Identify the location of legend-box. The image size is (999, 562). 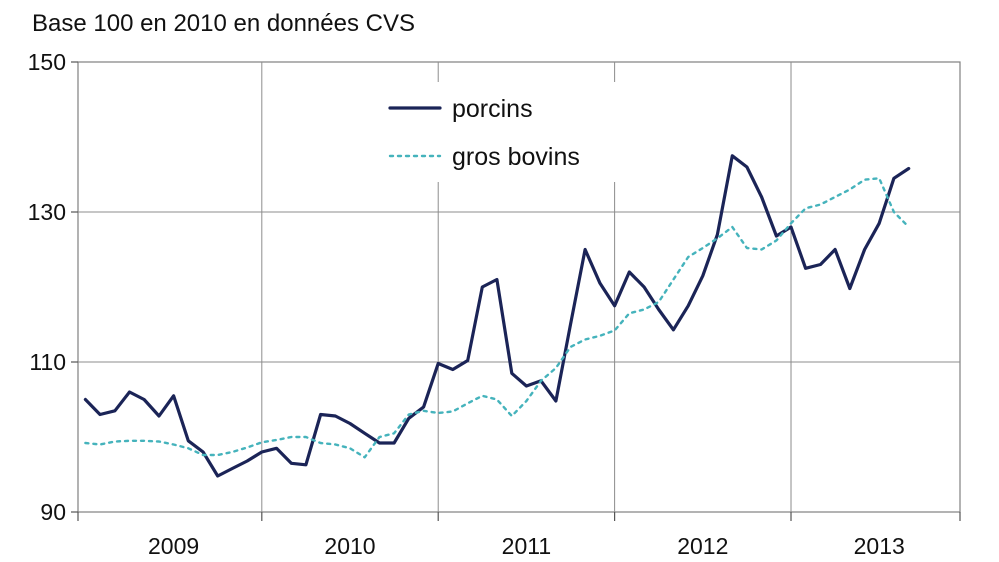
(487, 132).